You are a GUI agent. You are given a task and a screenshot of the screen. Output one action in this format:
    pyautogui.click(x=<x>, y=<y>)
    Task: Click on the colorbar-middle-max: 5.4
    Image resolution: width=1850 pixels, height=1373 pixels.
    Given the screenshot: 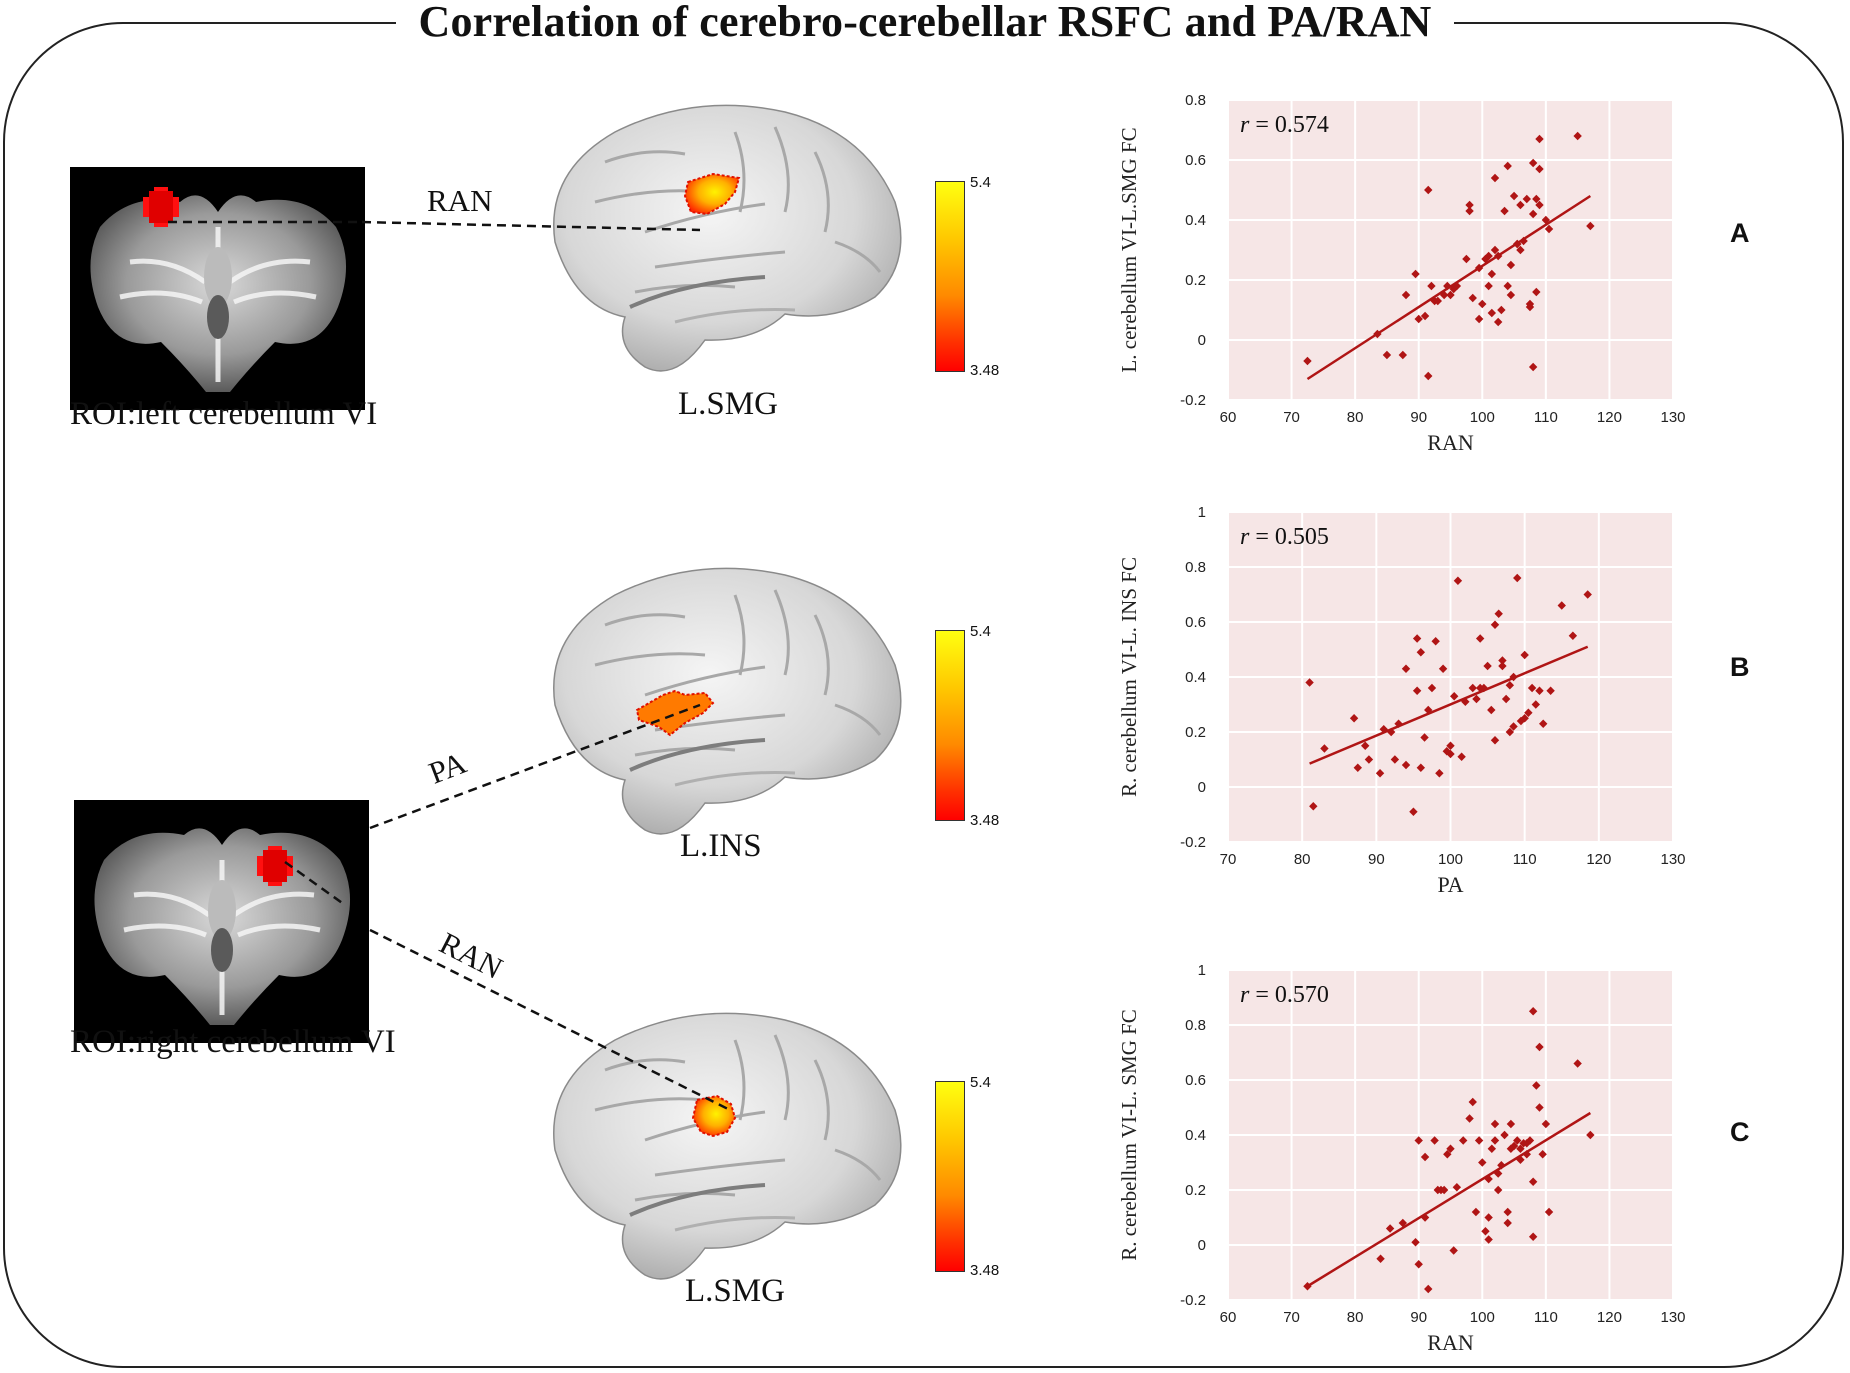 What is the action you would take?
    pyautogui.click(x=980, y=631)
    